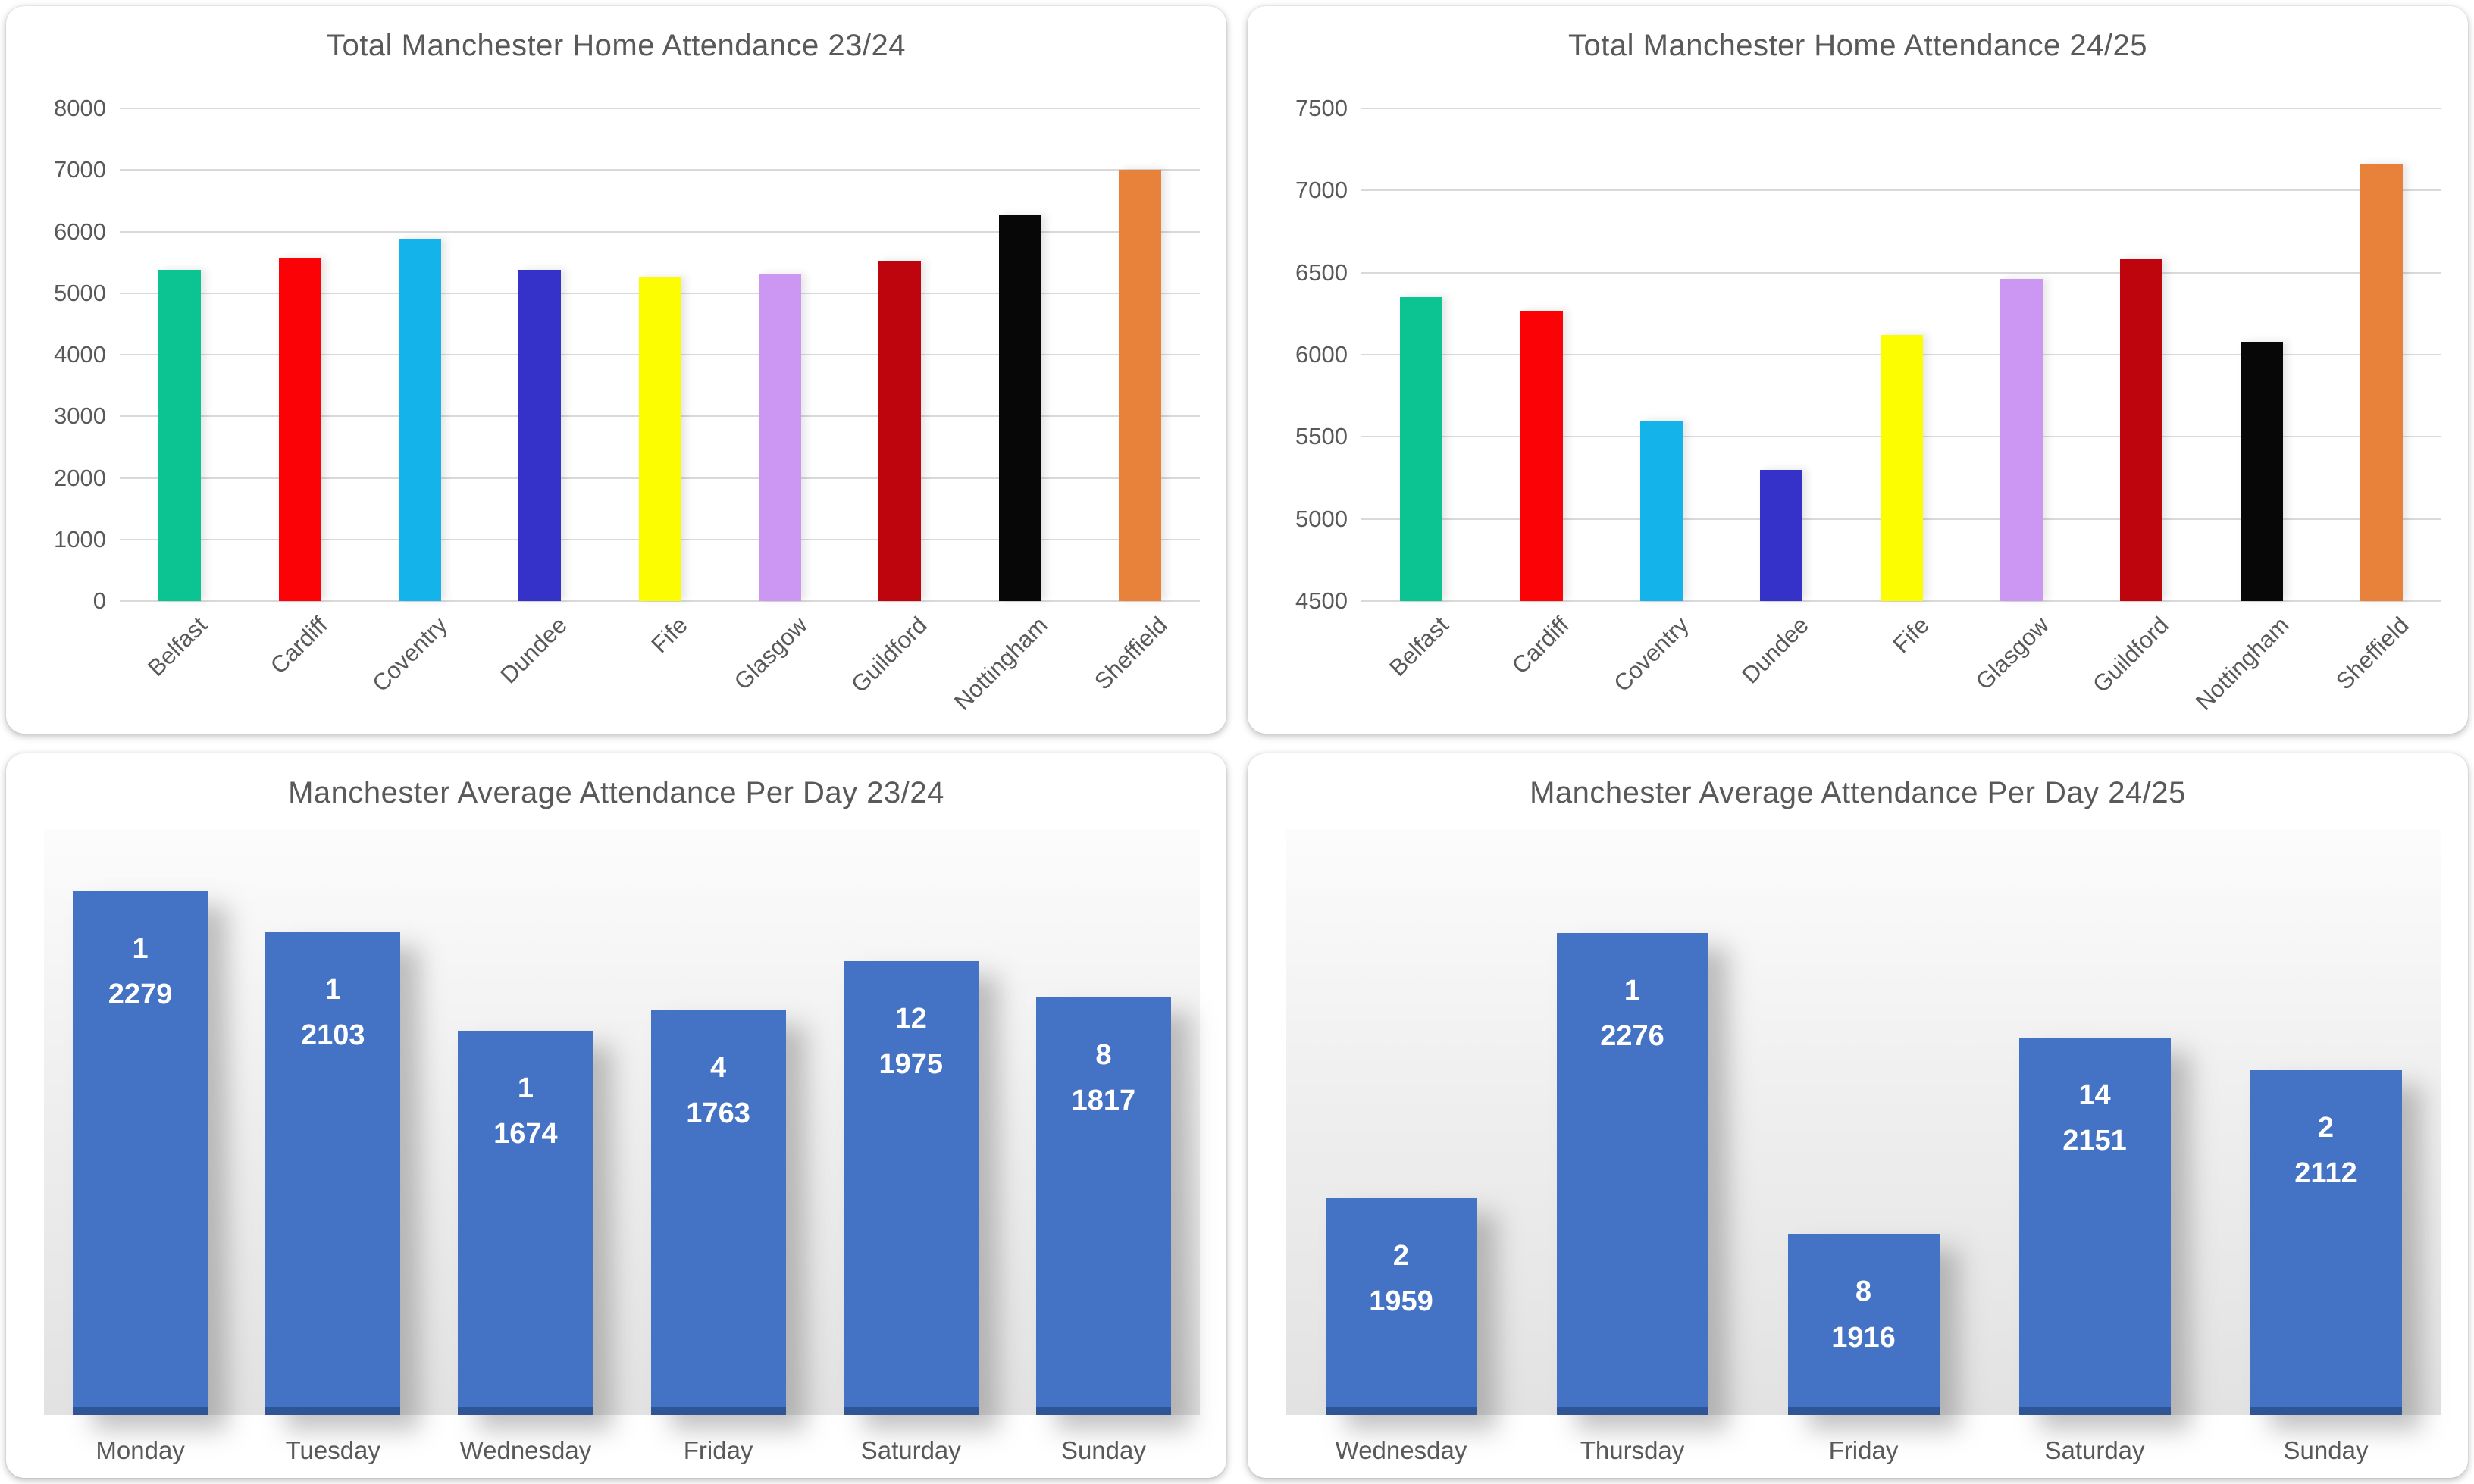 This screenshot has height=1484, width=2474. What do you see at coordinates (80, 478) in the screenshot?
I see `y-axis-tick-label: 2000` at bounding box center [80, 478].